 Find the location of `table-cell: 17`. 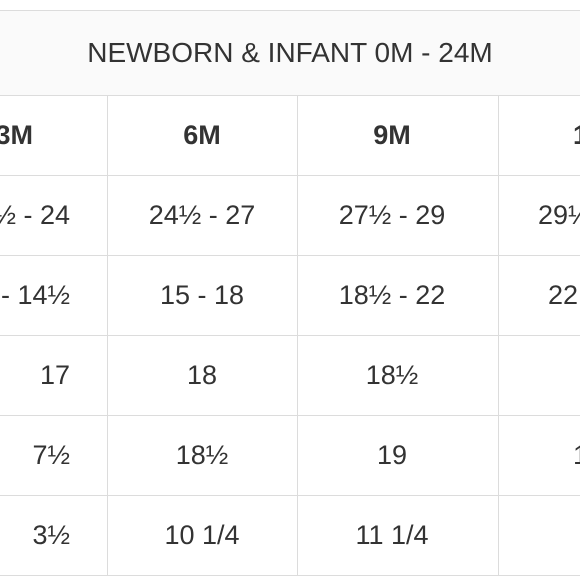

table-cell: 17 is located at coordinates (54, 375).